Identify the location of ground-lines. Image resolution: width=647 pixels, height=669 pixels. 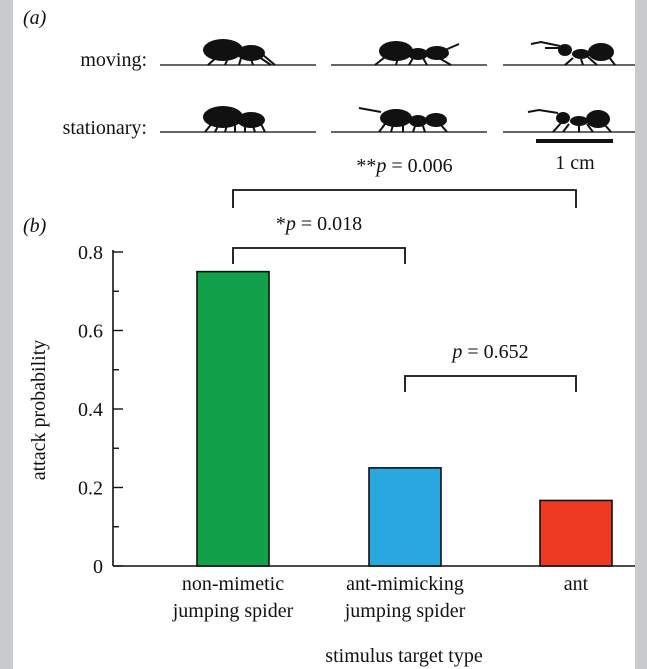
(397, 98).